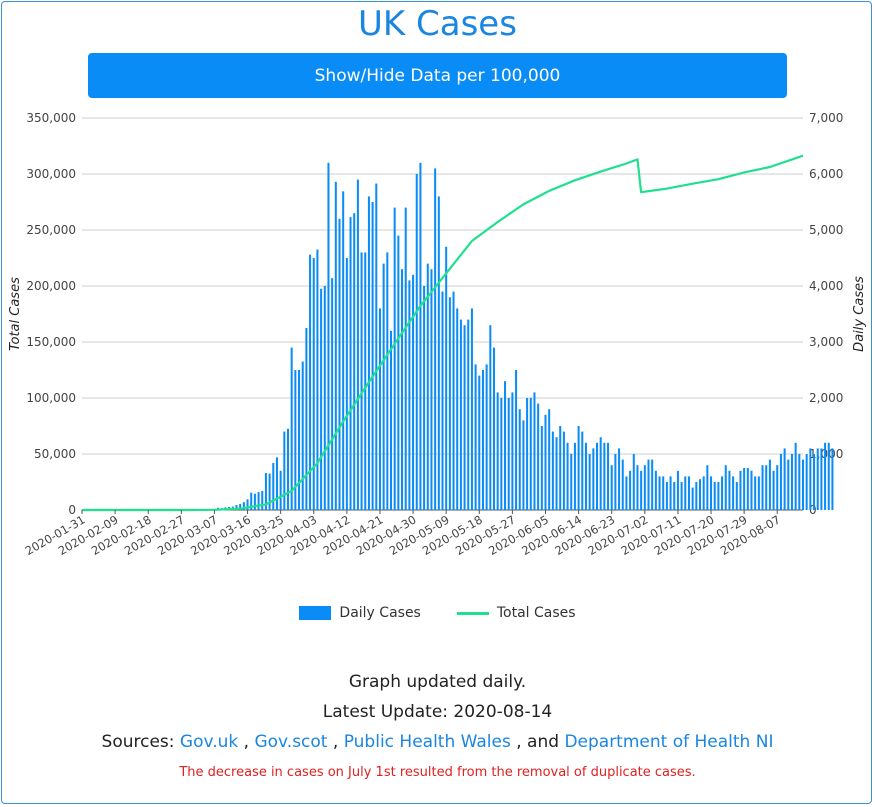 This screenshot has width=875, height=807. I want to click on source-govscot-link: Gov.scot, so click(291, 742).